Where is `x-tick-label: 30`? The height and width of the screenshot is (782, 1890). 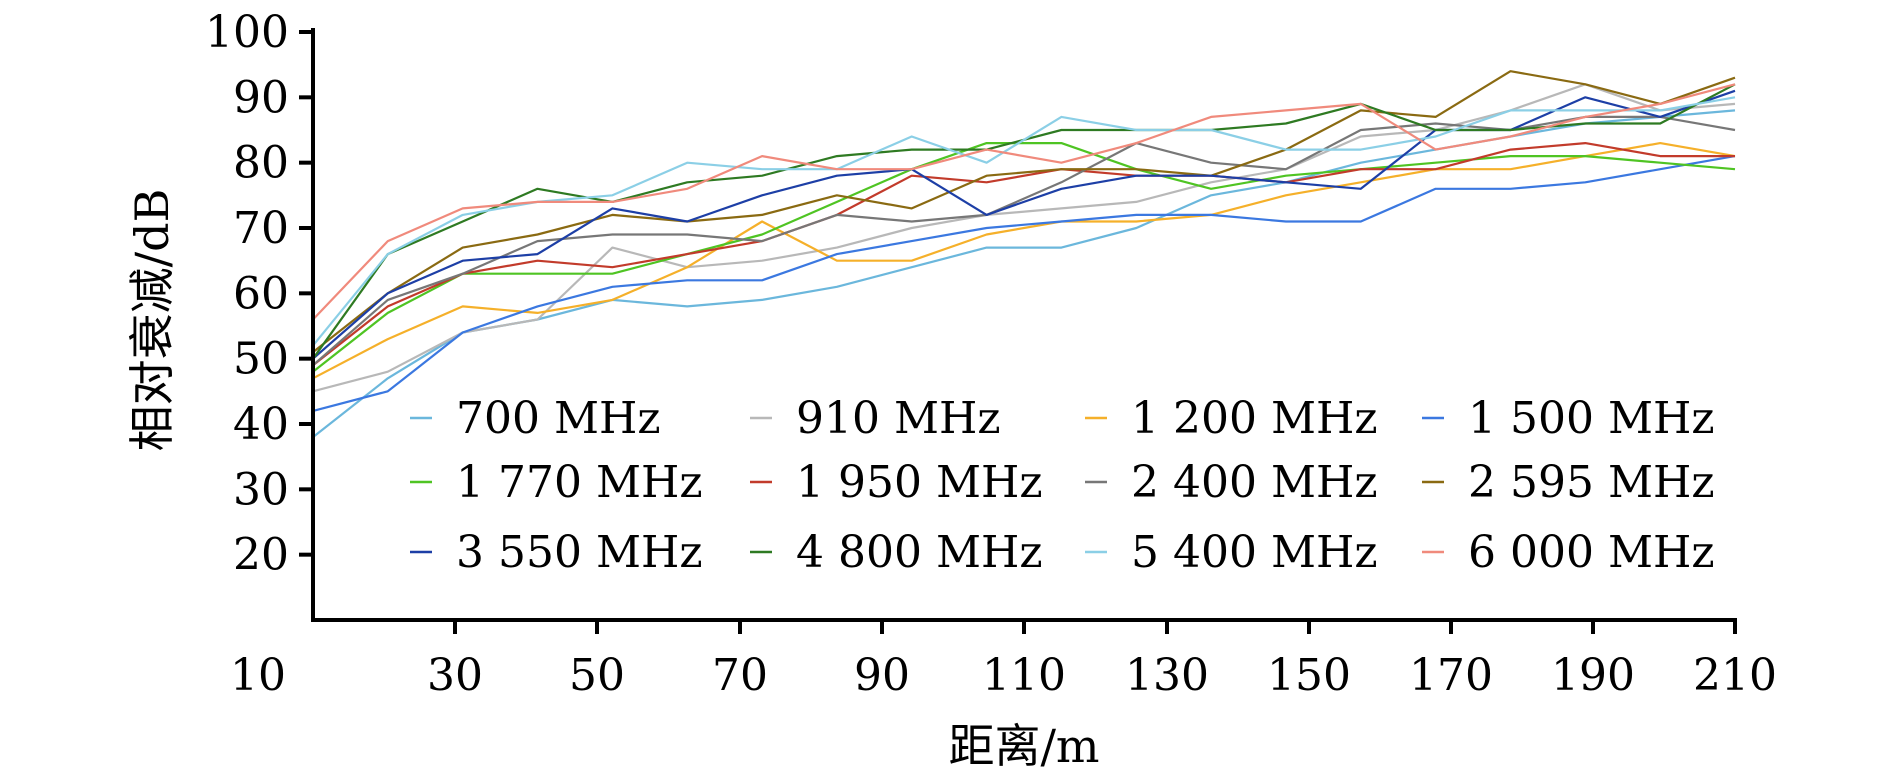 x-tick-label: 30 is located at coordinates (455, 675).